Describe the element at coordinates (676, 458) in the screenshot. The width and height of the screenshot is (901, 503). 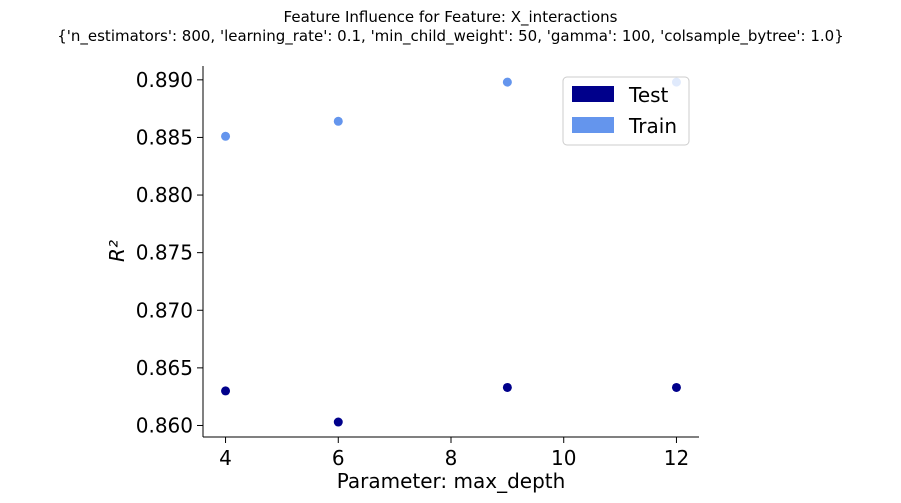
I see `x-tick-label: 12` at that location.